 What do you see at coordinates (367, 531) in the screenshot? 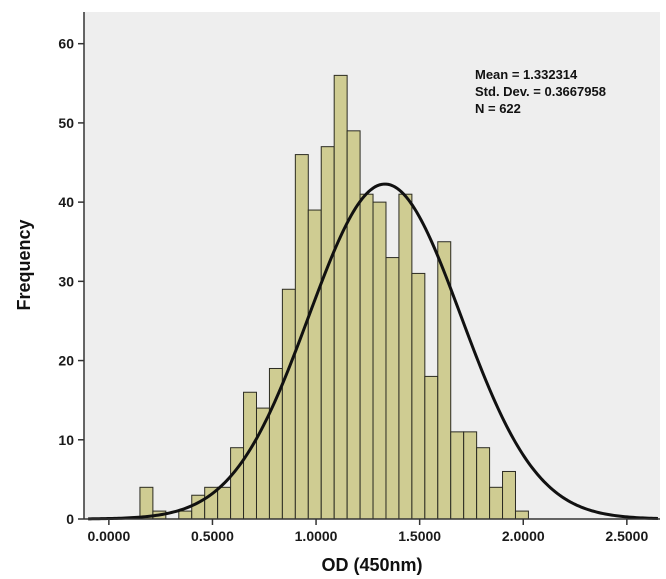
I see `x-ticks-group: 0.0000 0.5000 1.0000 1.5000 2.0000 2.5000` at bounding box center [367, 531].